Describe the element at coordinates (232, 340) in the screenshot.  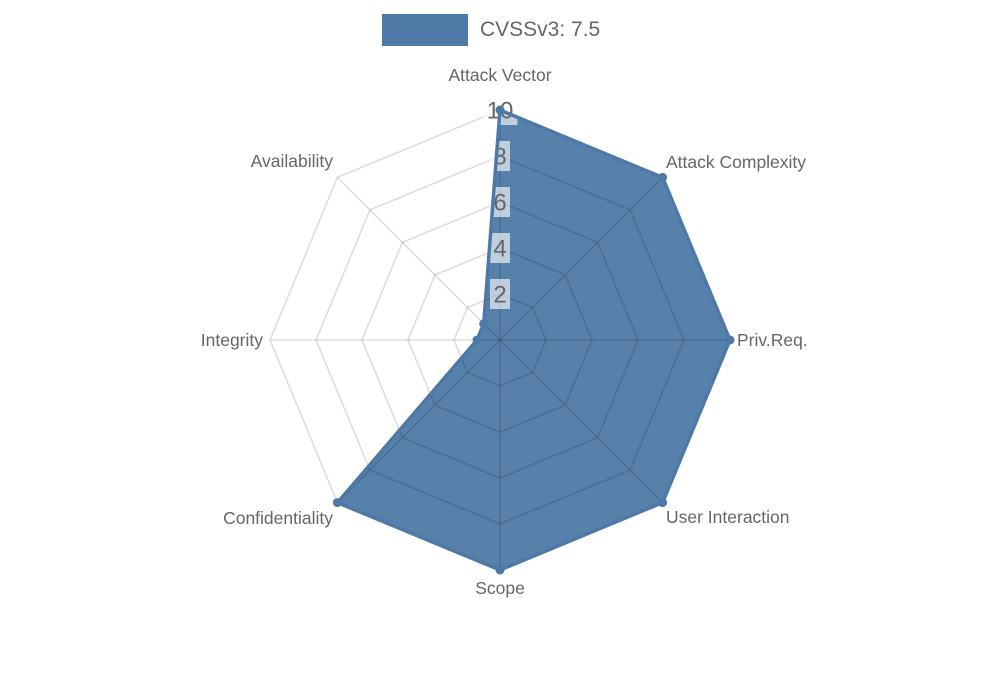
I see `axis-label-integrity: Integrity` at that location.